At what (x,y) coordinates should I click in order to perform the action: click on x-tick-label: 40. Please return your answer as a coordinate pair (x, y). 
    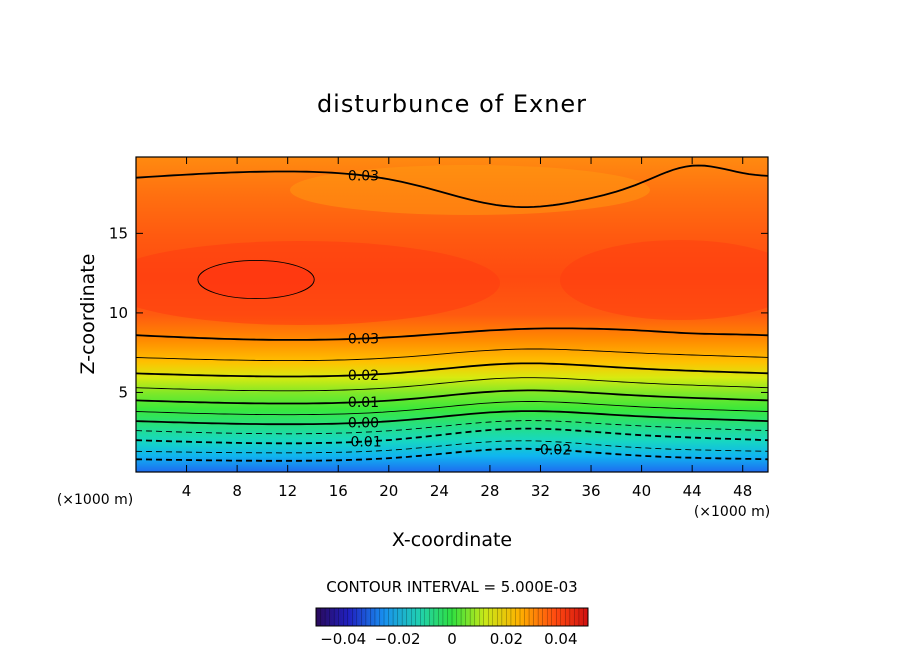
    Looking at the image, I should click on (641, 491).